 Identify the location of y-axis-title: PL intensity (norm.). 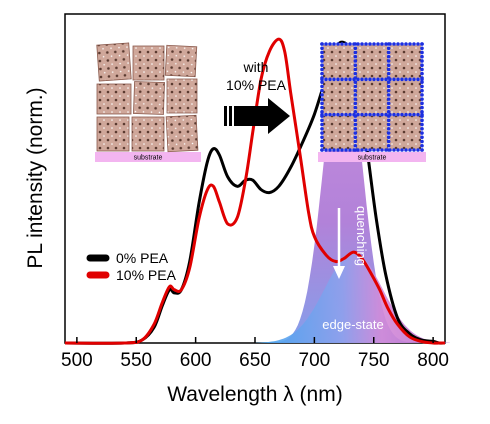
(35, 177).